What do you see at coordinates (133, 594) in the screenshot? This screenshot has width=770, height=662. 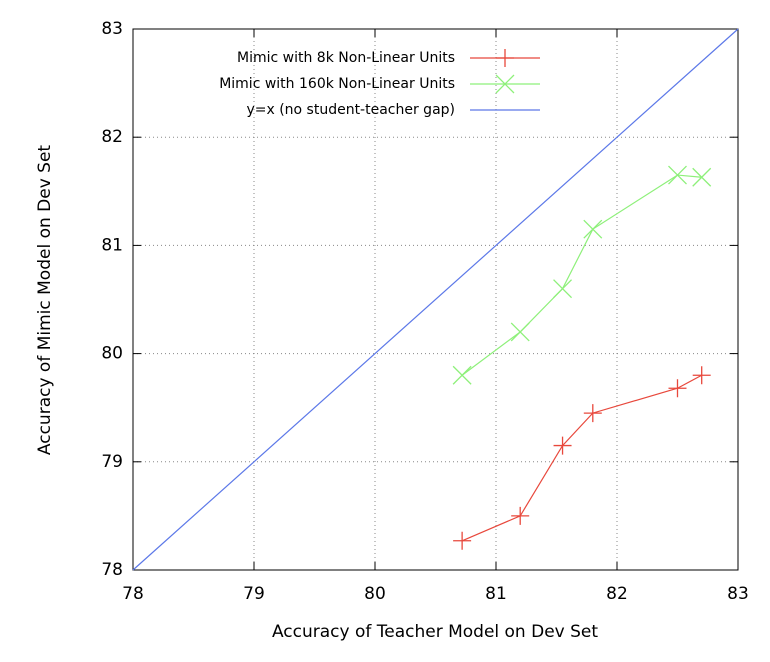 I see `x-tick-label: 78` at bounding box center [133, 594].